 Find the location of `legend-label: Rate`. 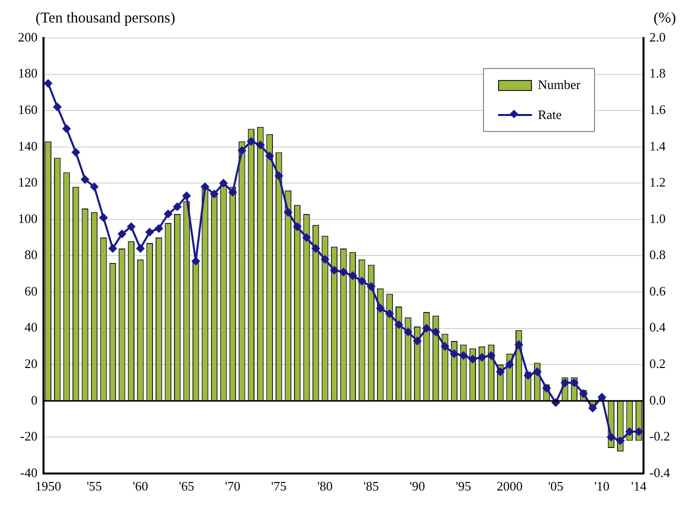

legend-label: Rate is located at coordinates (550, 115).